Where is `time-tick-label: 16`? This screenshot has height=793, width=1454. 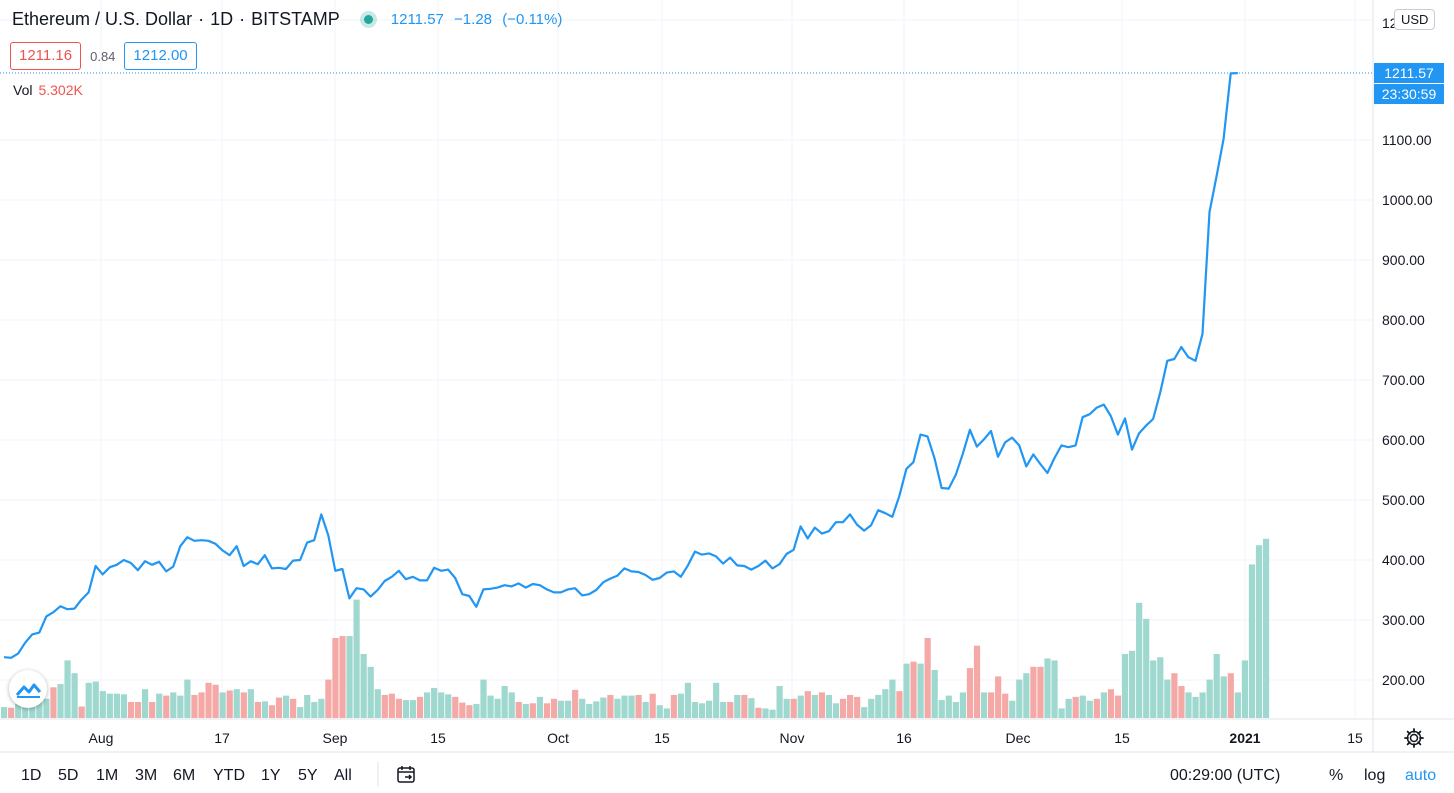 time-tick-label: 16 is located at coordinates (904, 738).